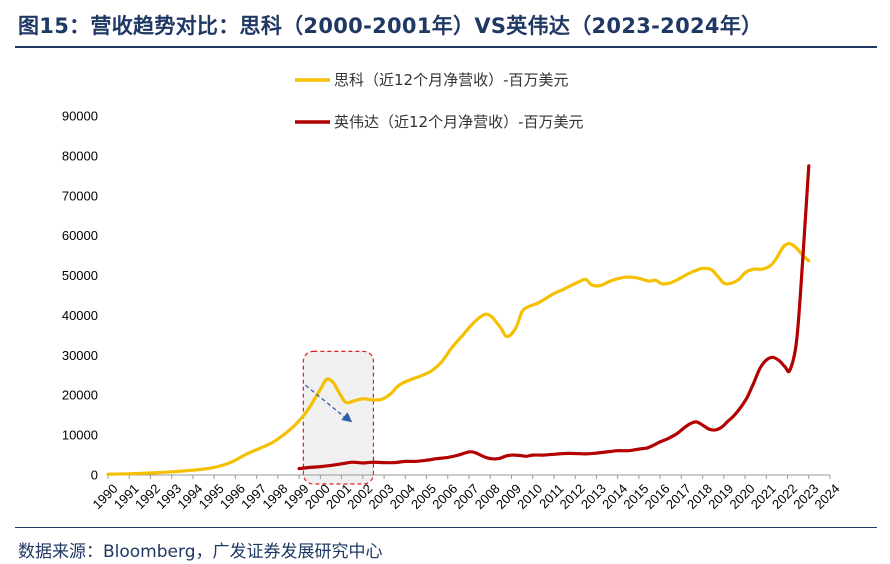 Image resolution: width=890 pixels, height=564 pixels. What do you see at coordinates (80, 435) in the screenshot?
I see `y-tick-label: 10000` at bounding box center [80, 435].